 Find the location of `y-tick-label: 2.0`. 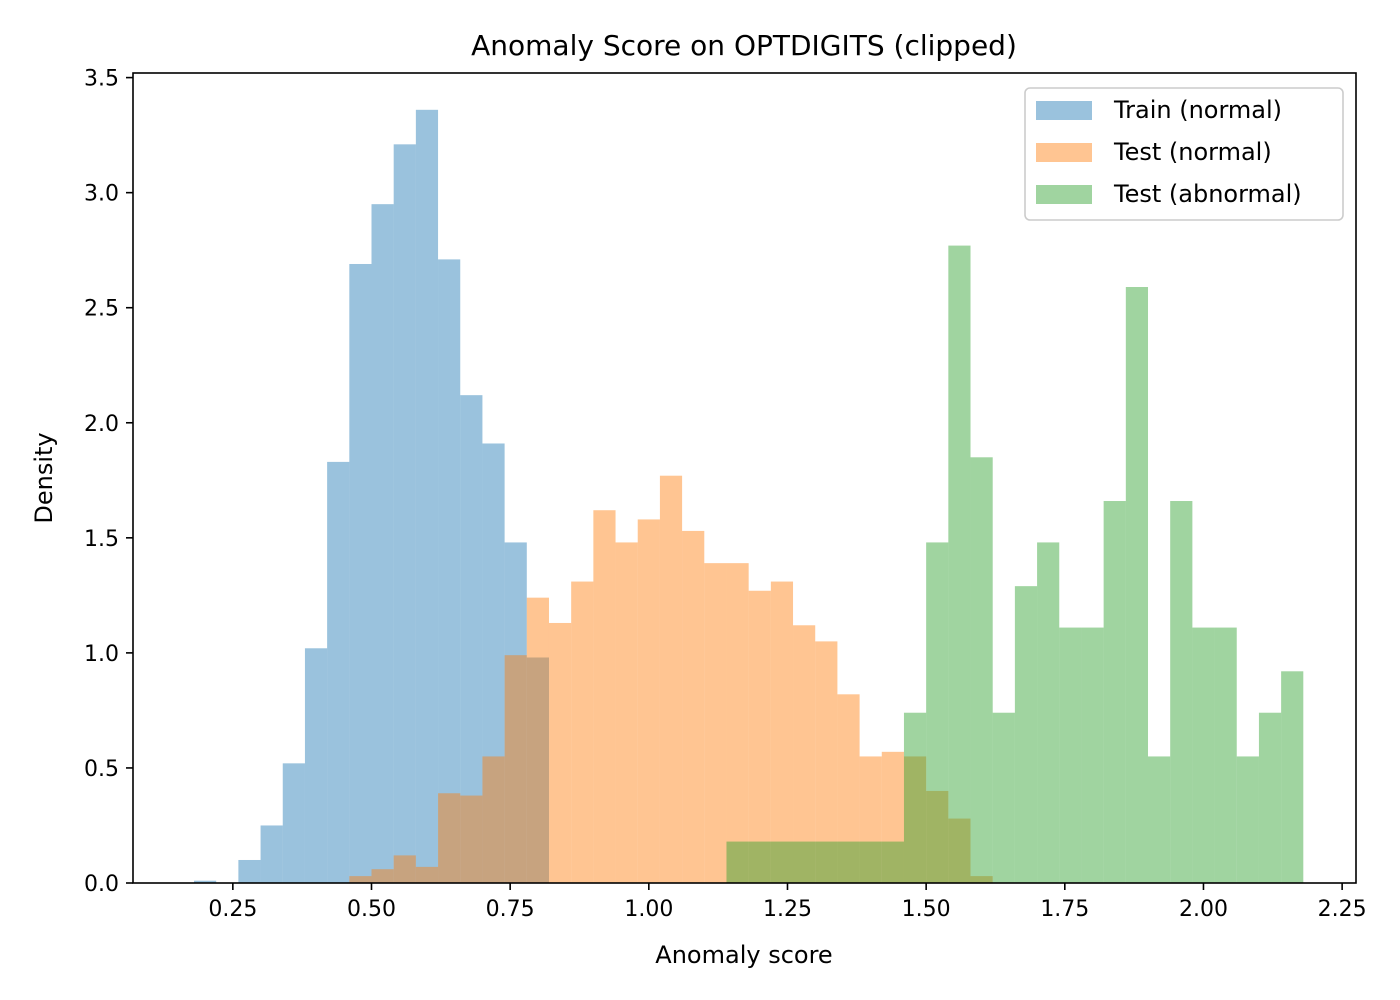

y-tick-label: 2.0 is located at coordinates (101, 424).